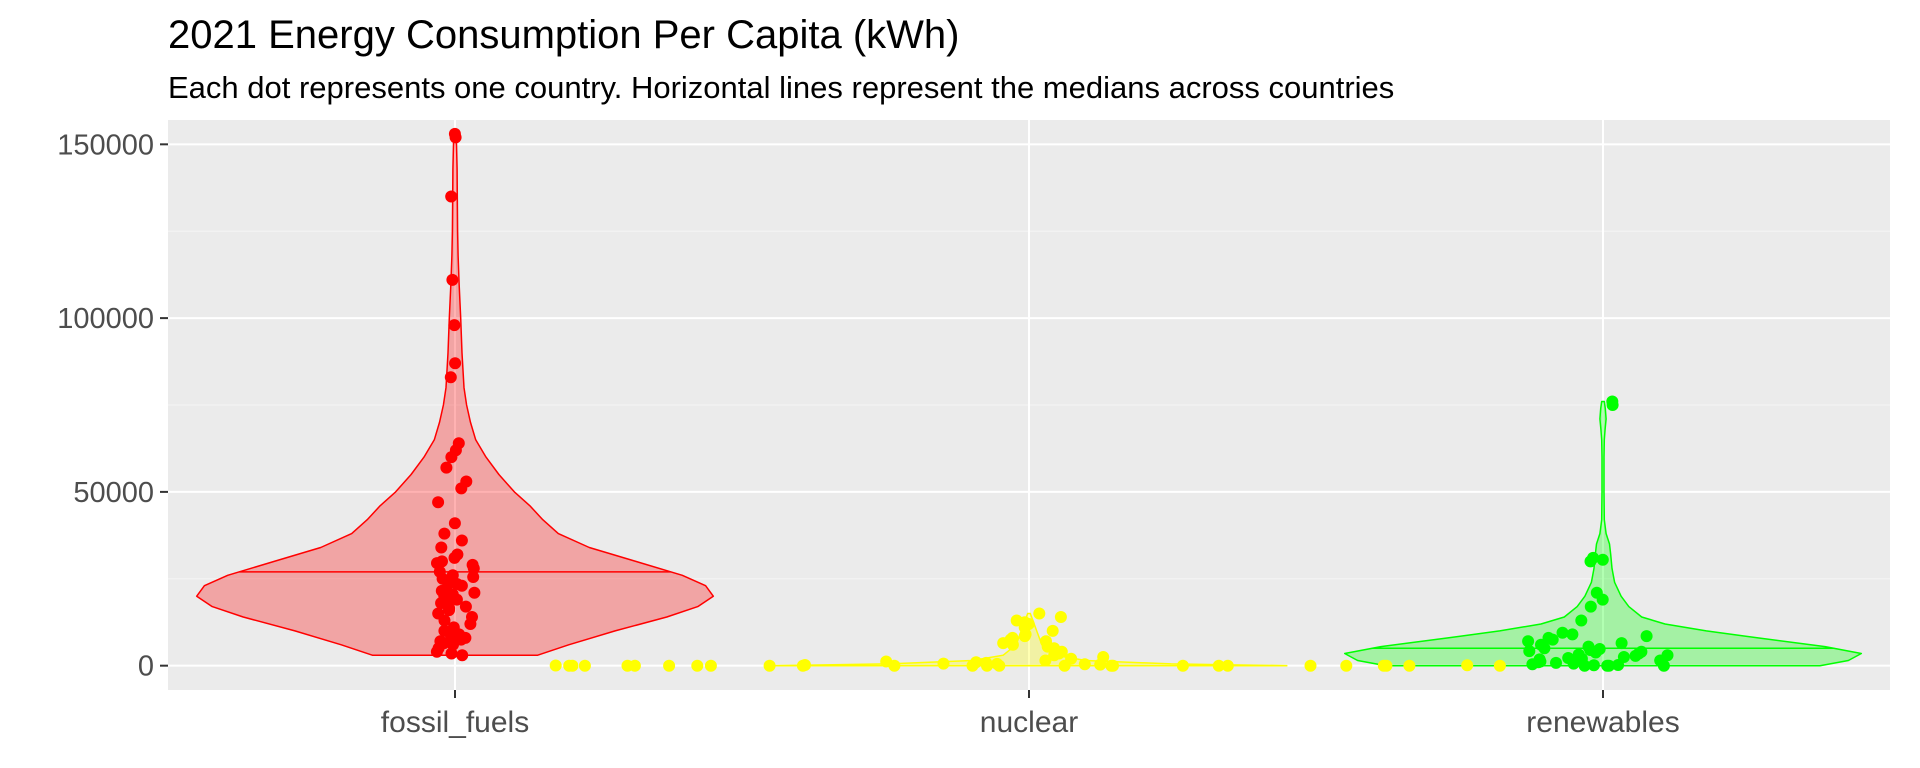 The image size is (1920, 768). I want to click on y-tick-label: 100000, so click(105, 319).